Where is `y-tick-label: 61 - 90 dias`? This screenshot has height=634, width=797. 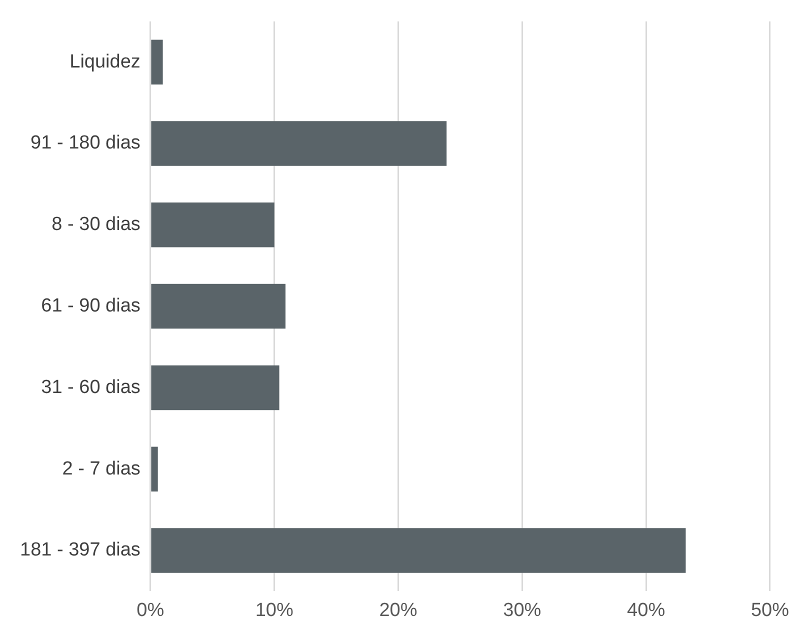 y-tick-label: 61 - 90 dias is located at coordinates (90, 306).